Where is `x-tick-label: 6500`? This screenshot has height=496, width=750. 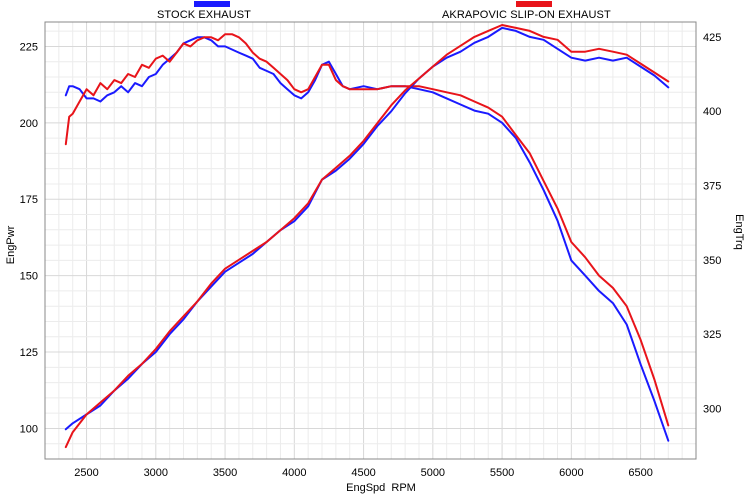
x-tick-label: 6500 is located at coordinates (640, 473).